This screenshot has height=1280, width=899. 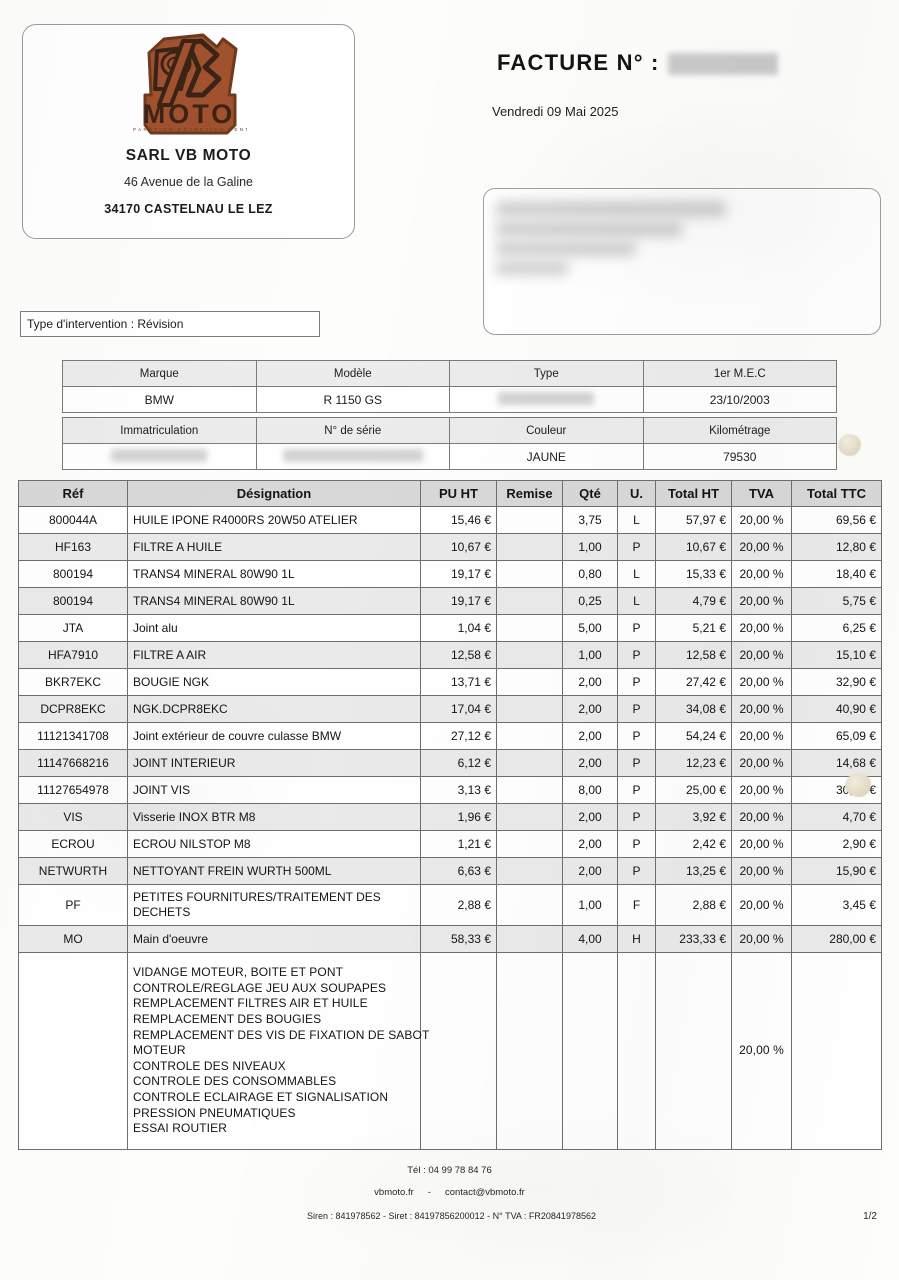 What do you see at coordinates (73, 655) in the screenshot?
I see `item-ref: HFA7910` at bounding box center [73, 655].